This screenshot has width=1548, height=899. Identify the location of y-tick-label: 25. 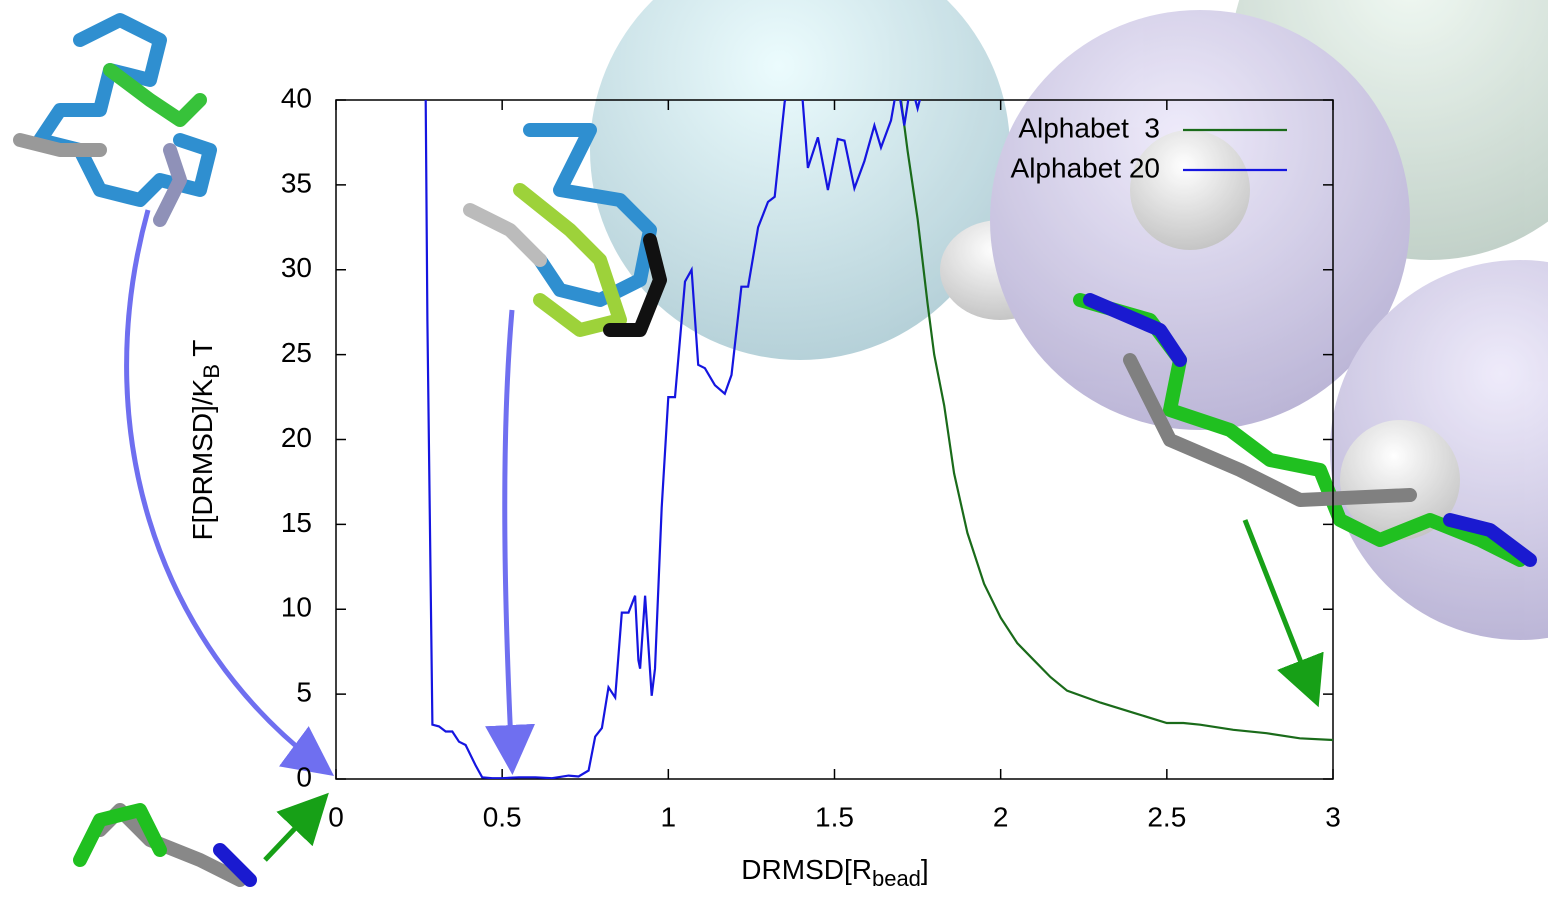
(296, 352).